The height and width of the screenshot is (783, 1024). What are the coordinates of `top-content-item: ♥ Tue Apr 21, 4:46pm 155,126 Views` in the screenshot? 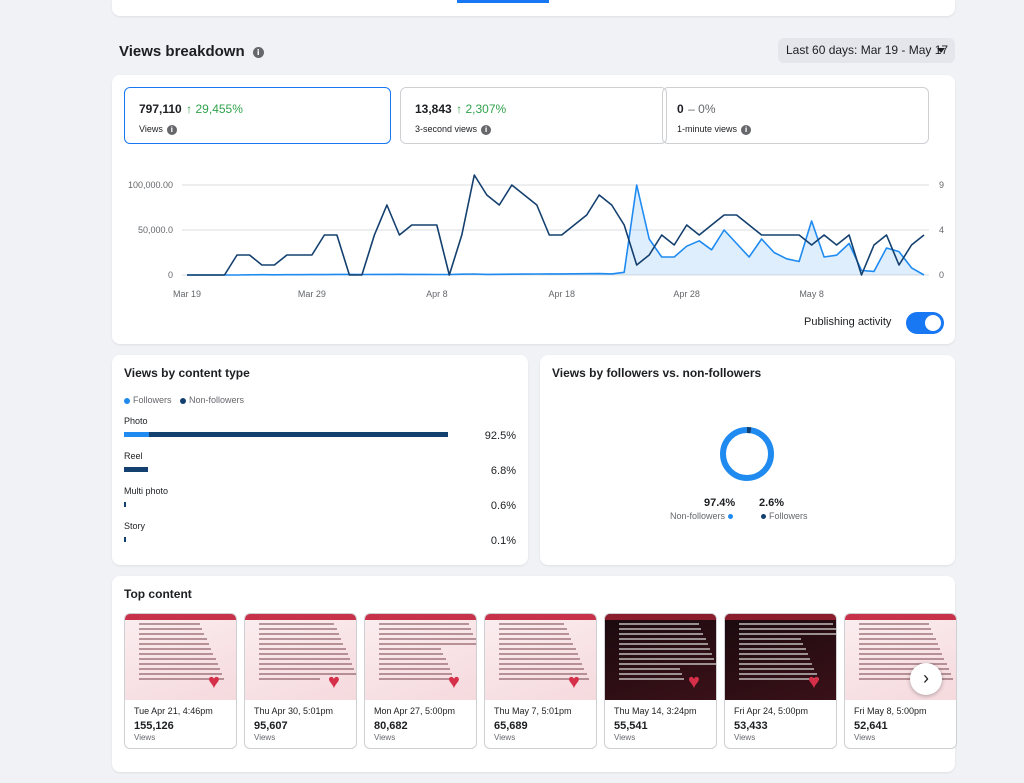 It's located at (180, 681).